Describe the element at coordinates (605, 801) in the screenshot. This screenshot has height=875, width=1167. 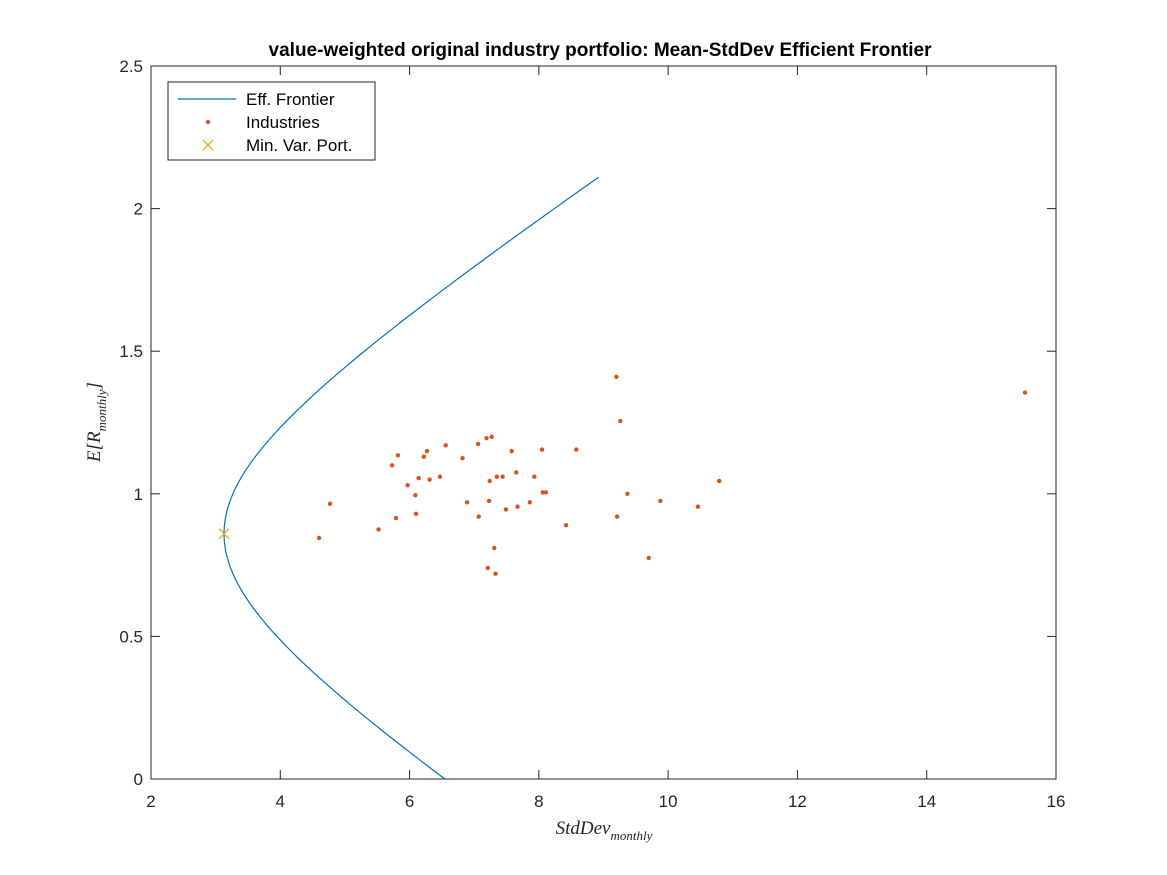
I see `x-tick-labels: 2 4 6 8 10 12 14 16` at that location.